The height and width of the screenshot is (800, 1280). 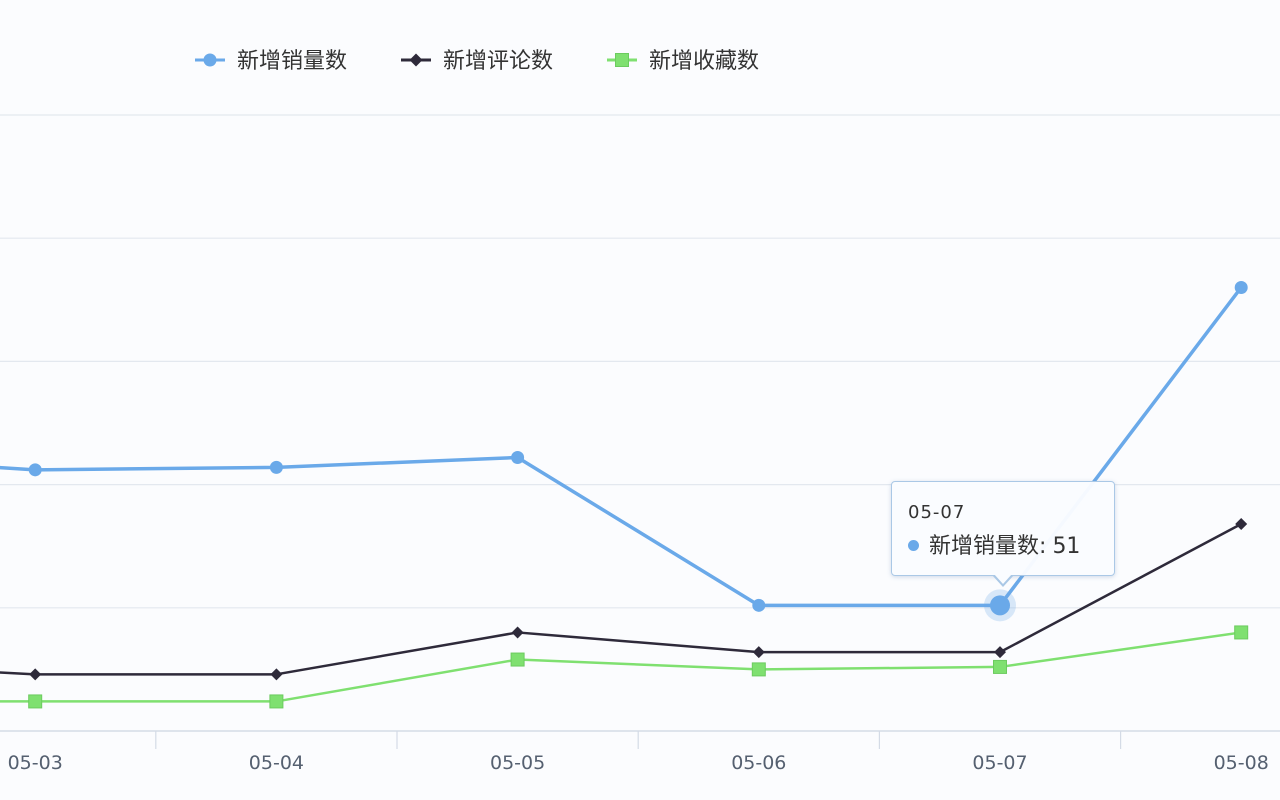 What do you see at coordinates (292, 61) in the screenshot?
I see `legend-label: 新增销量数` at bounding box center [292, 61].